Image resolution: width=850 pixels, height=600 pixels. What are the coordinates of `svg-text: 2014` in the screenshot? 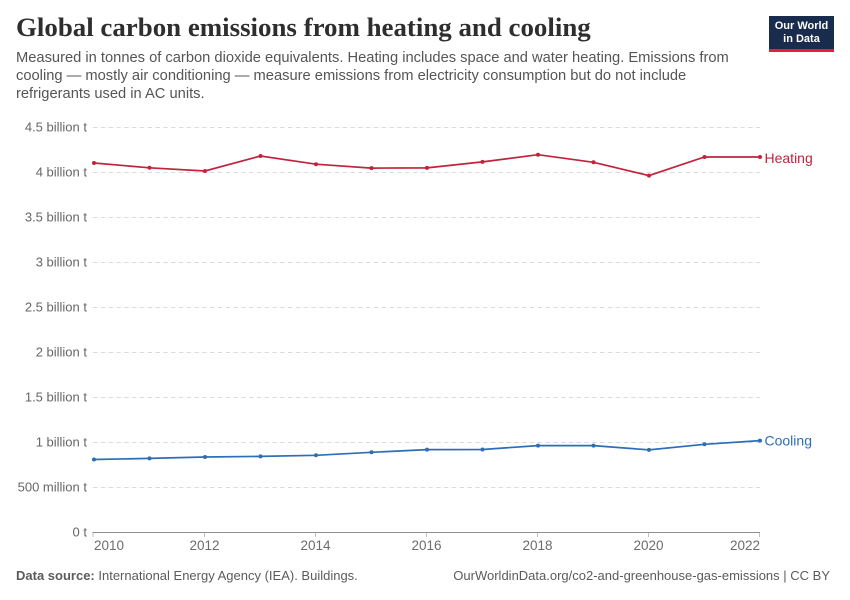 It's located at (315, 545).